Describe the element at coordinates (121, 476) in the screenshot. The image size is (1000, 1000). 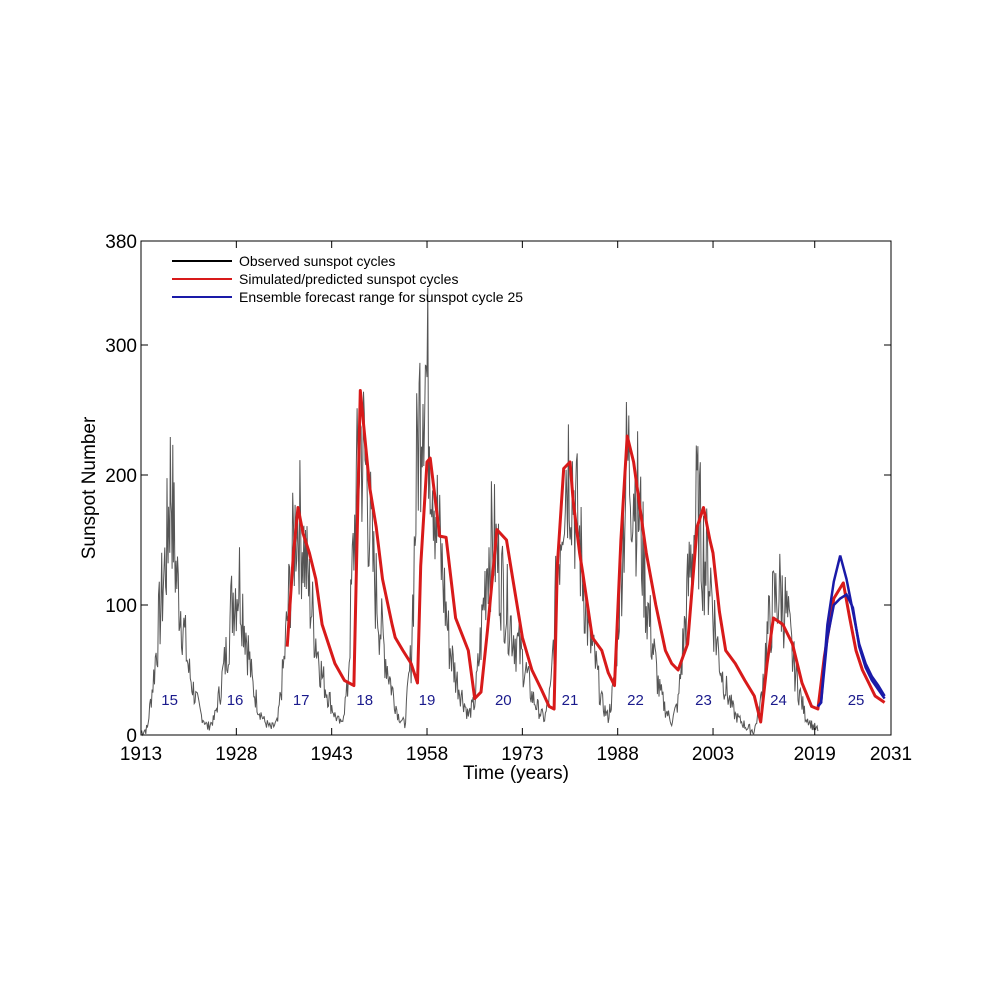
I see `y-tick-label: 200` at that location.